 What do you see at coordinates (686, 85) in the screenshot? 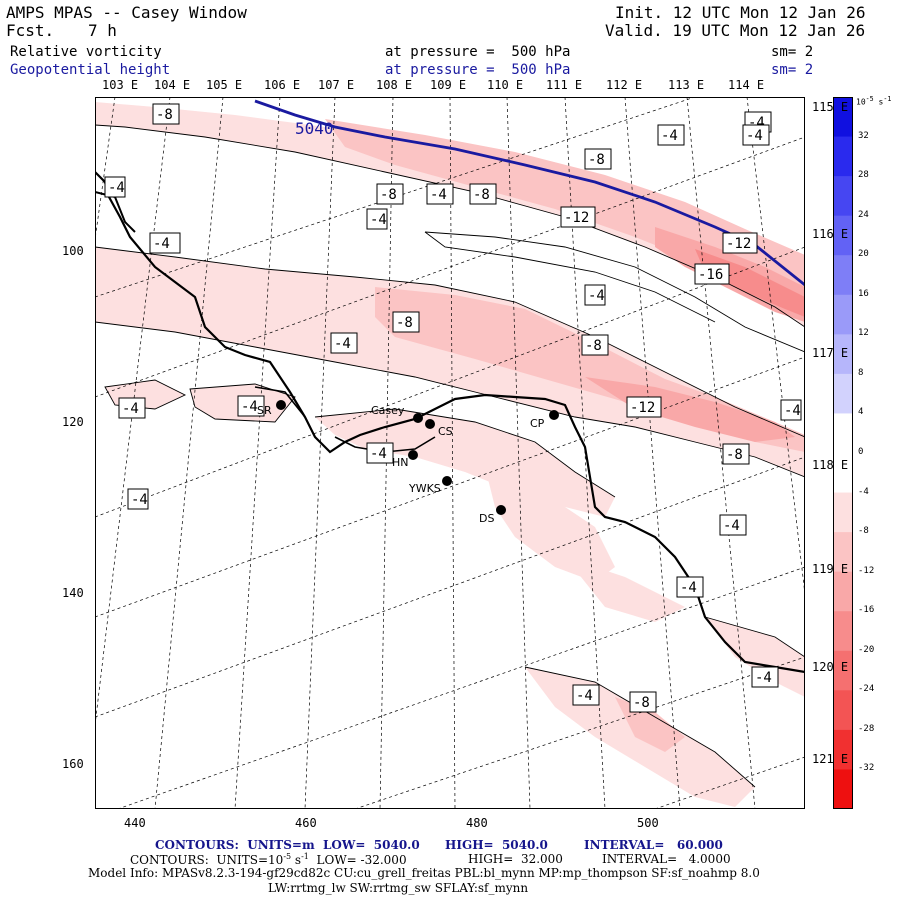
I see `lon-label: 113 E` at bounding box center [686, 85].